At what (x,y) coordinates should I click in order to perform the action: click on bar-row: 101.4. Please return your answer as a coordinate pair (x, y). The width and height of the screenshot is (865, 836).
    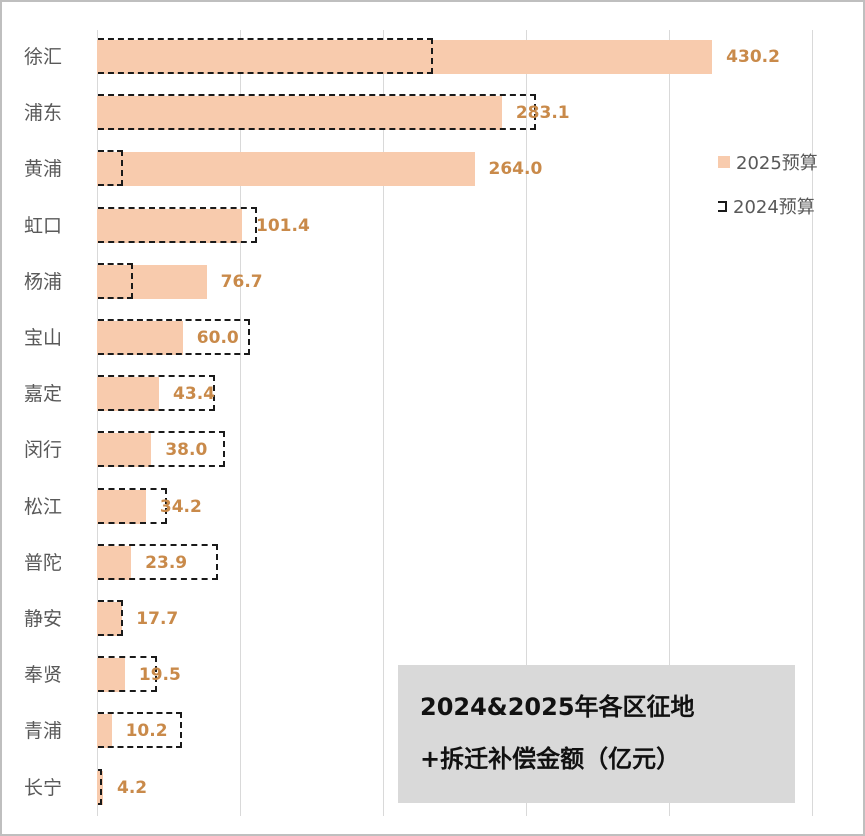
    Looking at the image, I should click on (457, 226).